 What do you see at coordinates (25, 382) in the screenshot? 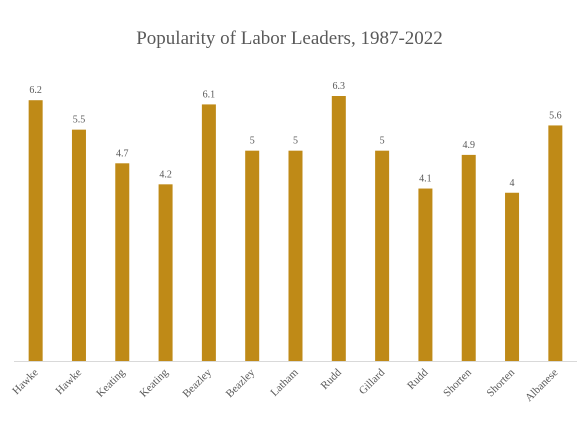
I see `category-label-1: Hawke` at bounding box center [25, 382].